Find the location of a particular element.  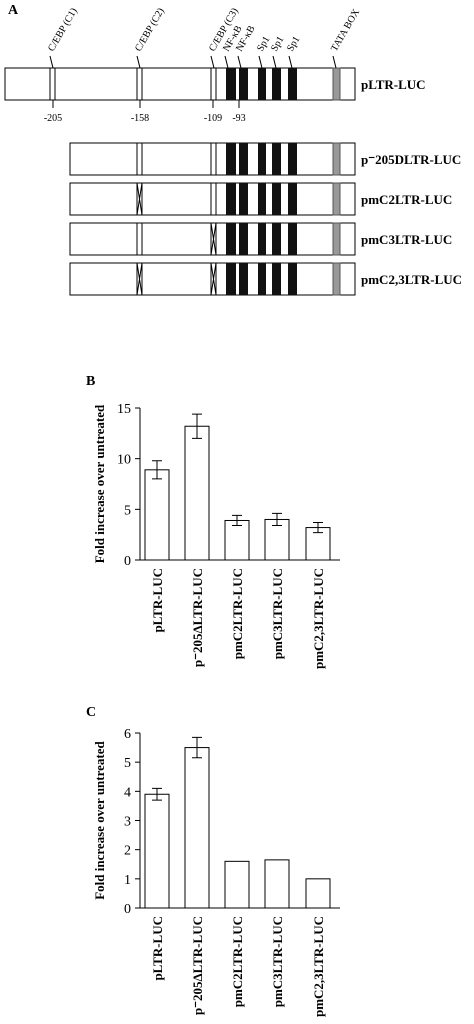

y-tick-label: 5 is located at coordinates (127, 763).